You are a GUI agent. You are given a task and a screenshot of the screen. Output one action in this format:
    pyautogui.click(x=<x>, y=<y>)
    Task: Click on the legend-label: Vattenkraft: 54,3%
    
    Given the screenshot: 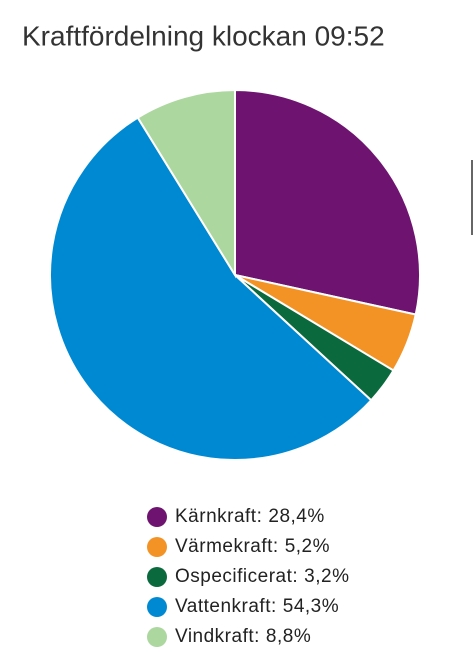 What is the action you would take?
    pyautogui.click(x=257, y=606)
    